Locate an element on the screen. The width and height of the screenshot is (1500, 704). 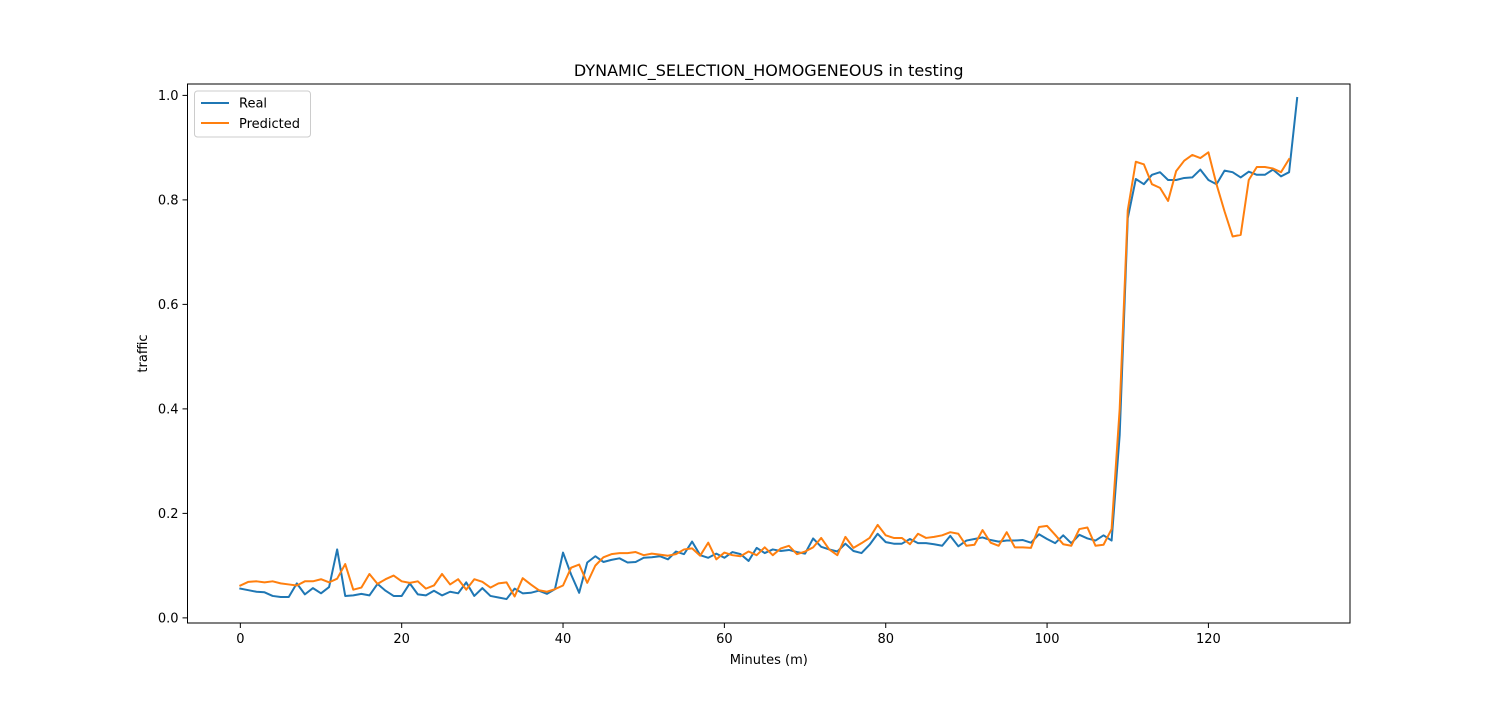
legend-label-predicted: Predicted is located at coordinates (269, 124).